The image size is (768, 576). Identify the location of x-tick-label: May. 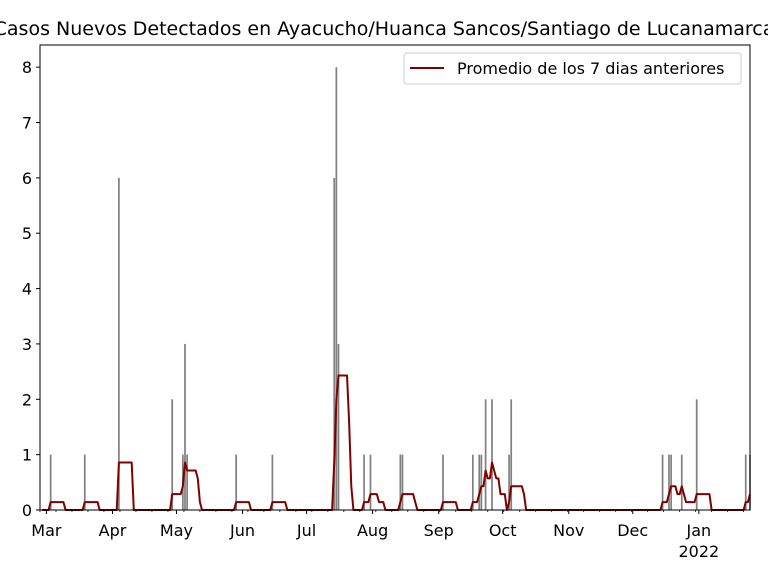
(176, 530).